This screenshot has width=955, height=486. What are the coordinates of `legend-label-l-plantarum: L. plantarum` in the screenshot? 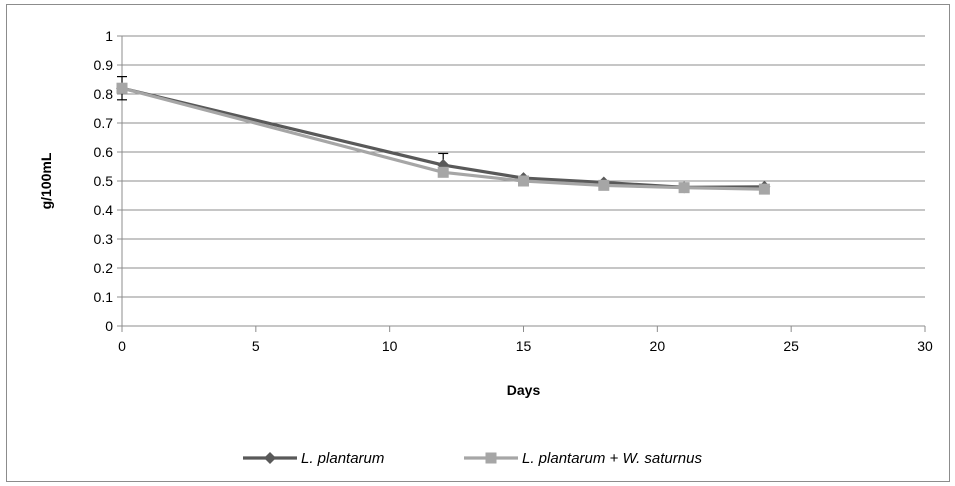 It's located at (342, 458).